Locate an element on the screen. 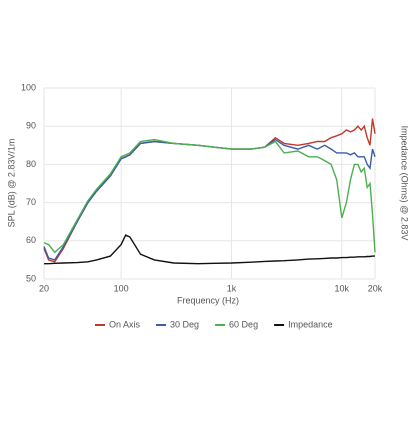 The width and height of the screenshot is (416, 421). y-tick-label: 100 is located at coordinates (28, 87).